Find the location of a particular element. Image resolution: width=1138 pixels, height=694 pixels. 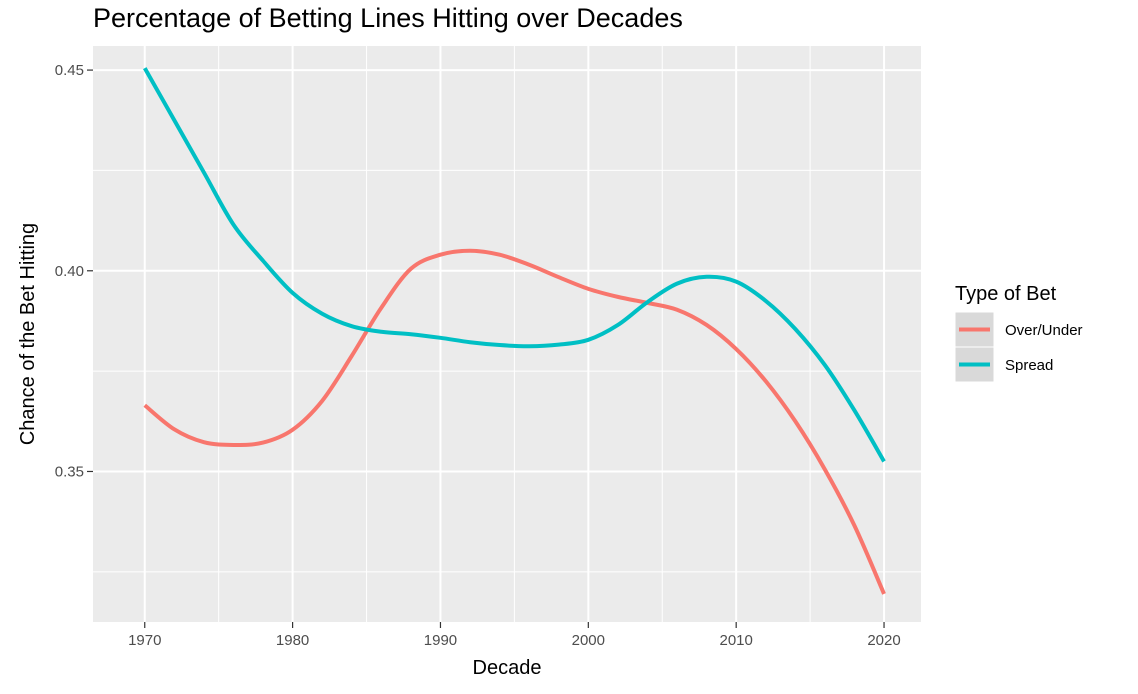

y-axis-ticks: 0.35 0.40 0.45 is located at coordinates (74, 271).